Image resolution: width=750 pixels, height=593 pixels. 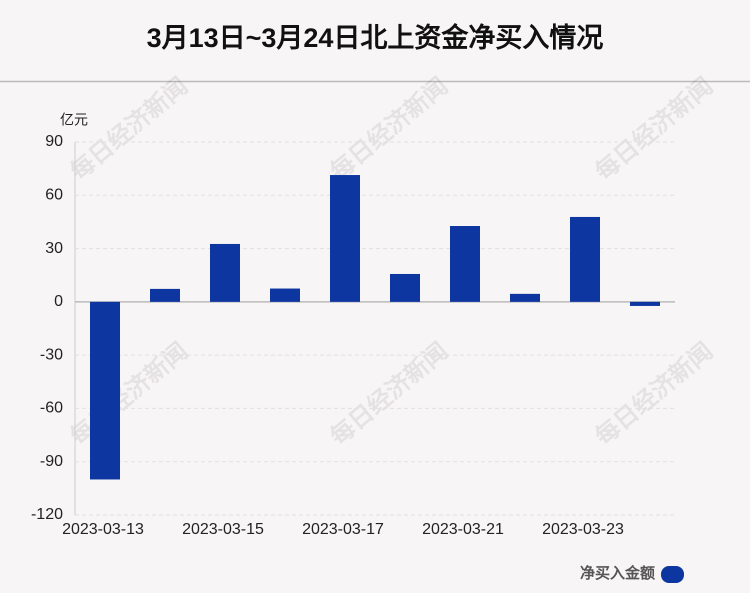 I want to click on x-tick-label: 2023-03-21, so click(x=463, y=529).